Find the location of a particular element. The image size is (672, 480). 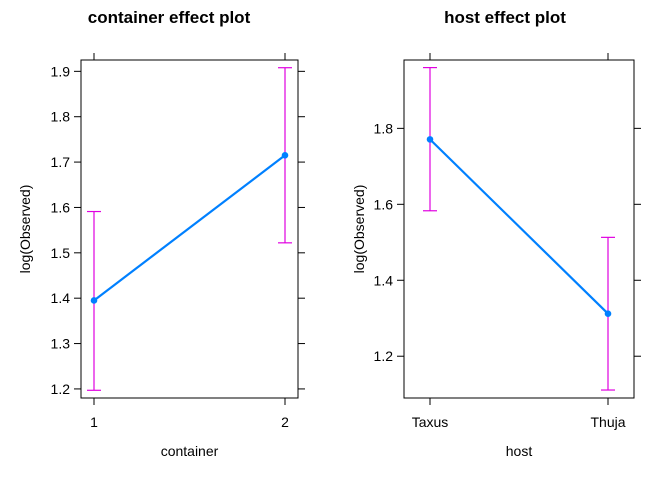

x-tick-label: 1 is located at coordinates (94, 422).